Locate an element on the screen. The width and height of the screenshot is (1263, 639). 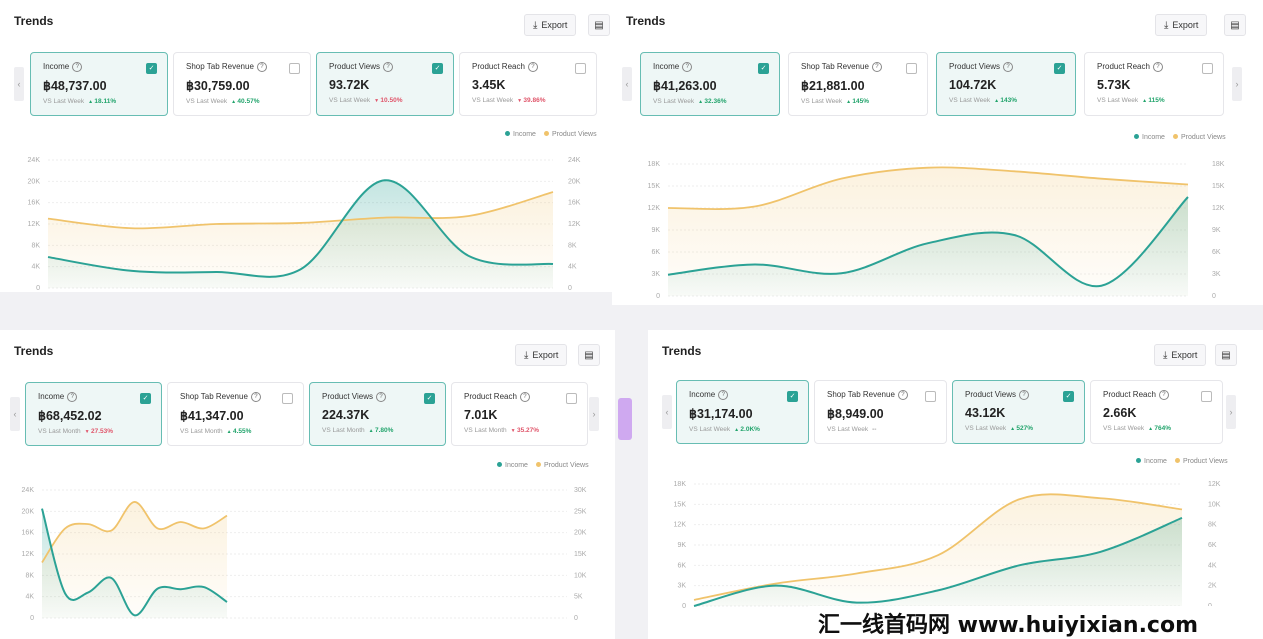
metric-card-income: Income? ✓ ฿41,263.00 VS Last Week ▲ 32.36% is located at coordinates (710, 84).